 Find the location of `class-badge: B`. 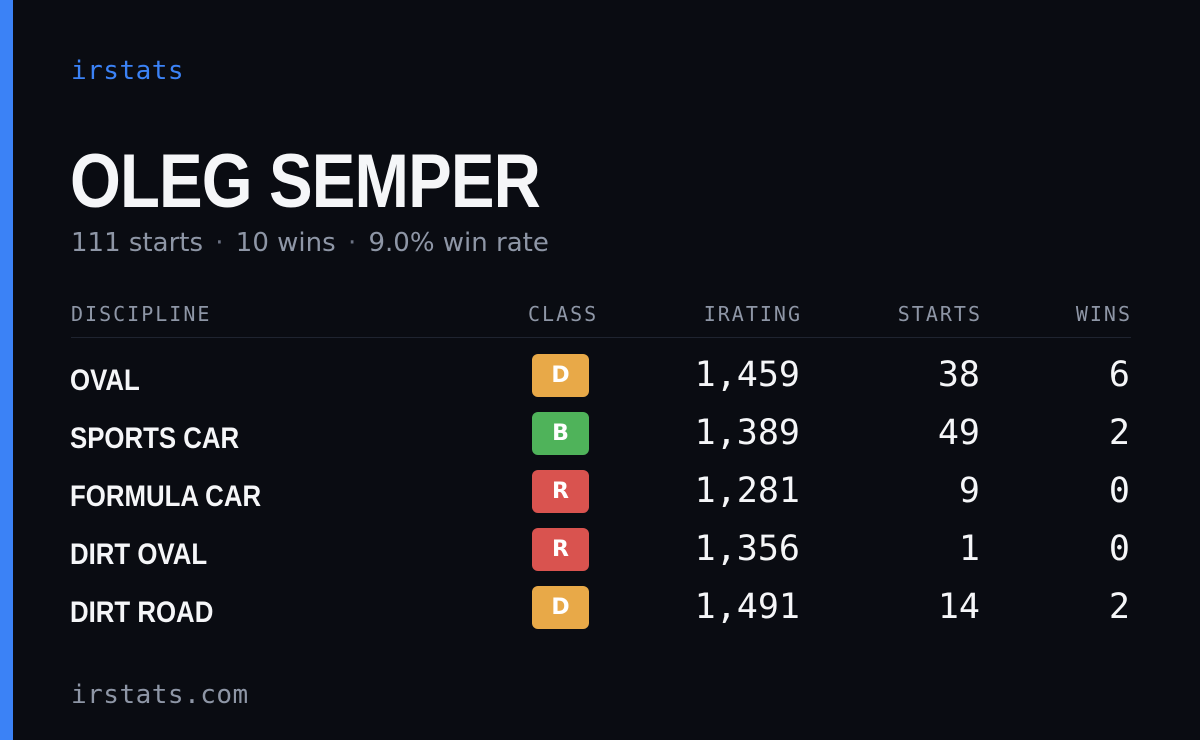

class-badge: B is located at coordinates (560, 433).